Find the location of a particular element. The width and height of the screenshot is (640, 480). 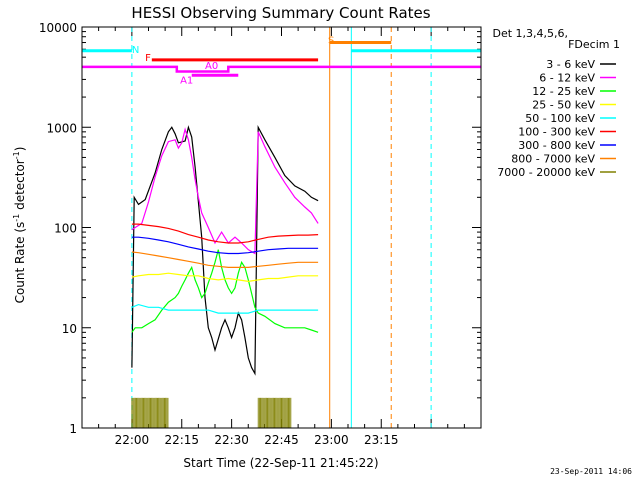

legend-header-1: Det 1,3,4,5,6, is located at coordinates (530, 33).